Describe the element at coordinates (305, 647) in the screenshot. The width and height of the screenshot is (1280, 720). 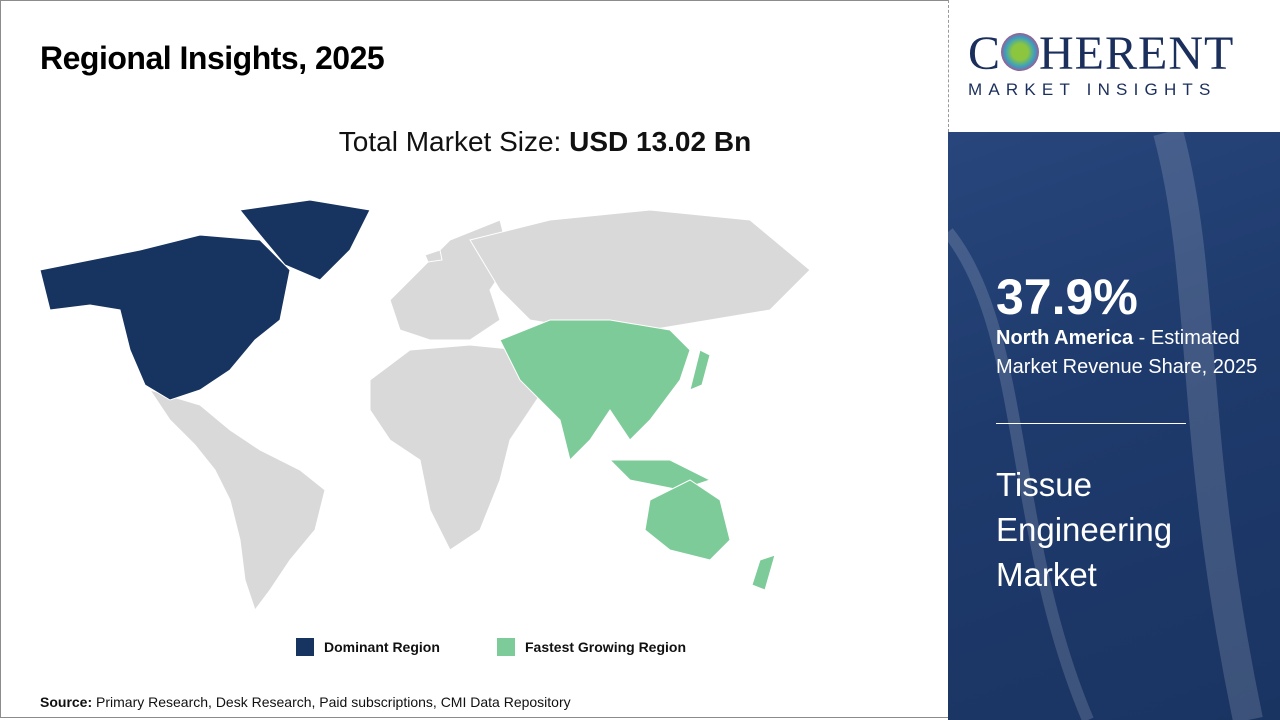
I see `legend-swatch-dominant` at that location.